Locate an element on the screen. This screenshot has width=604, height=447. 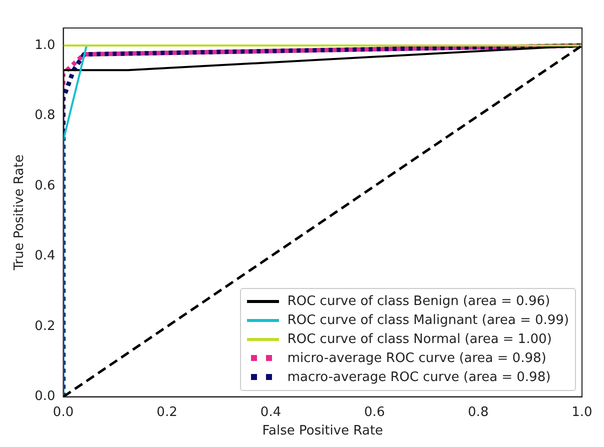
x-tick-label: 0.0 is located at coordinates (63, 412).